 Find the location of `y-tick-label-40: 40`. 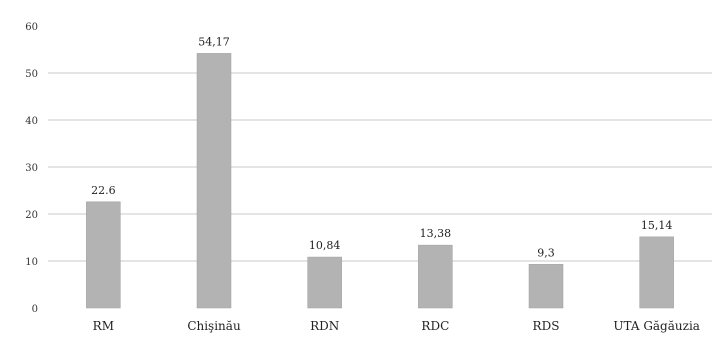

y-tick-label-40: 40 is located at coordinates (31, 121).